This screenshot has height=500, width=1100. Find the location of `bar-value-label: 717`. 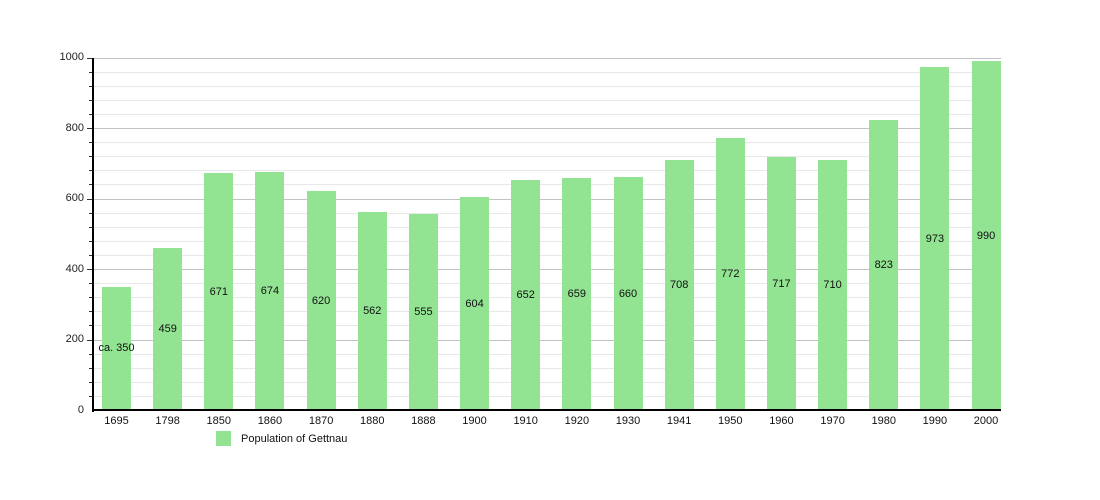

bar-value-label: 717 is located at coordinates (781, 283).